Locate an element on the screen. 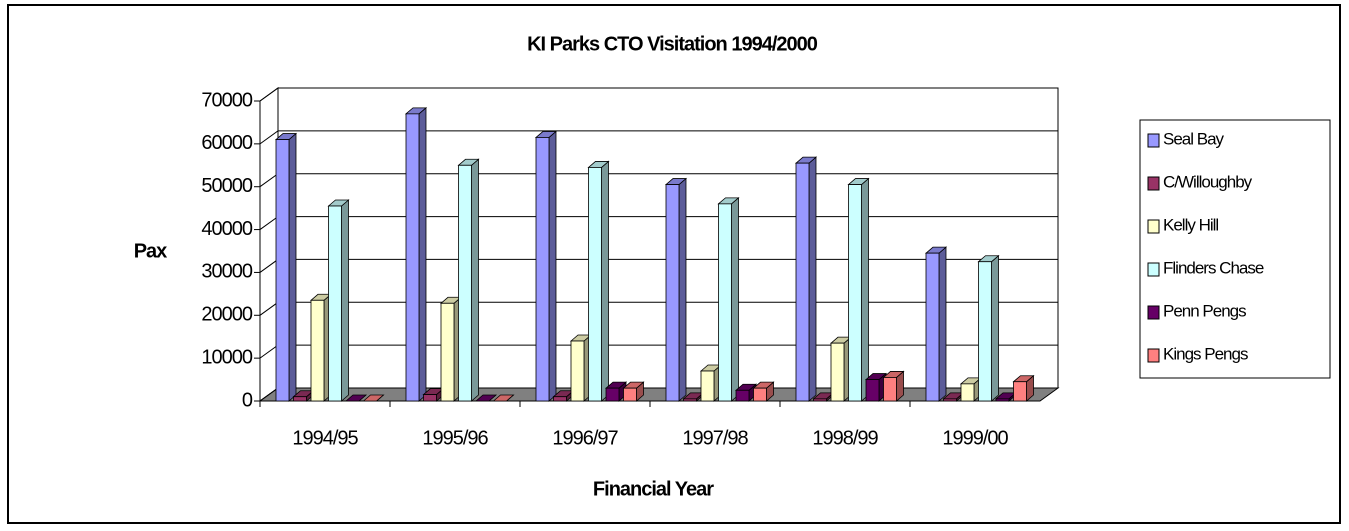 This screenshot has width=1349, height=531. legend-label: Seal Bay is located at coordinates (1194, 138).